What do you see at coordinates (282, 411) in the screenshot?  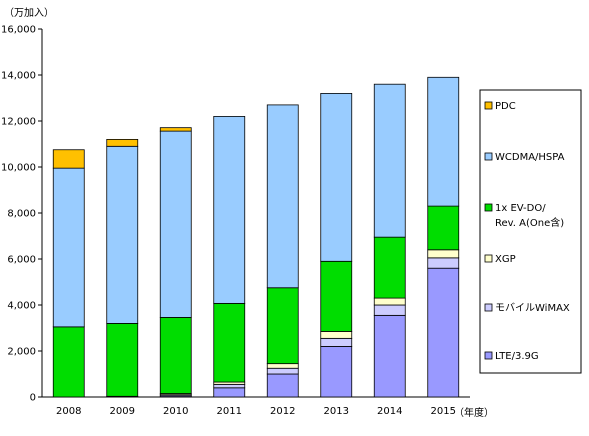 I see `x-tick-label: 2012` at bounding box center [282, 411].